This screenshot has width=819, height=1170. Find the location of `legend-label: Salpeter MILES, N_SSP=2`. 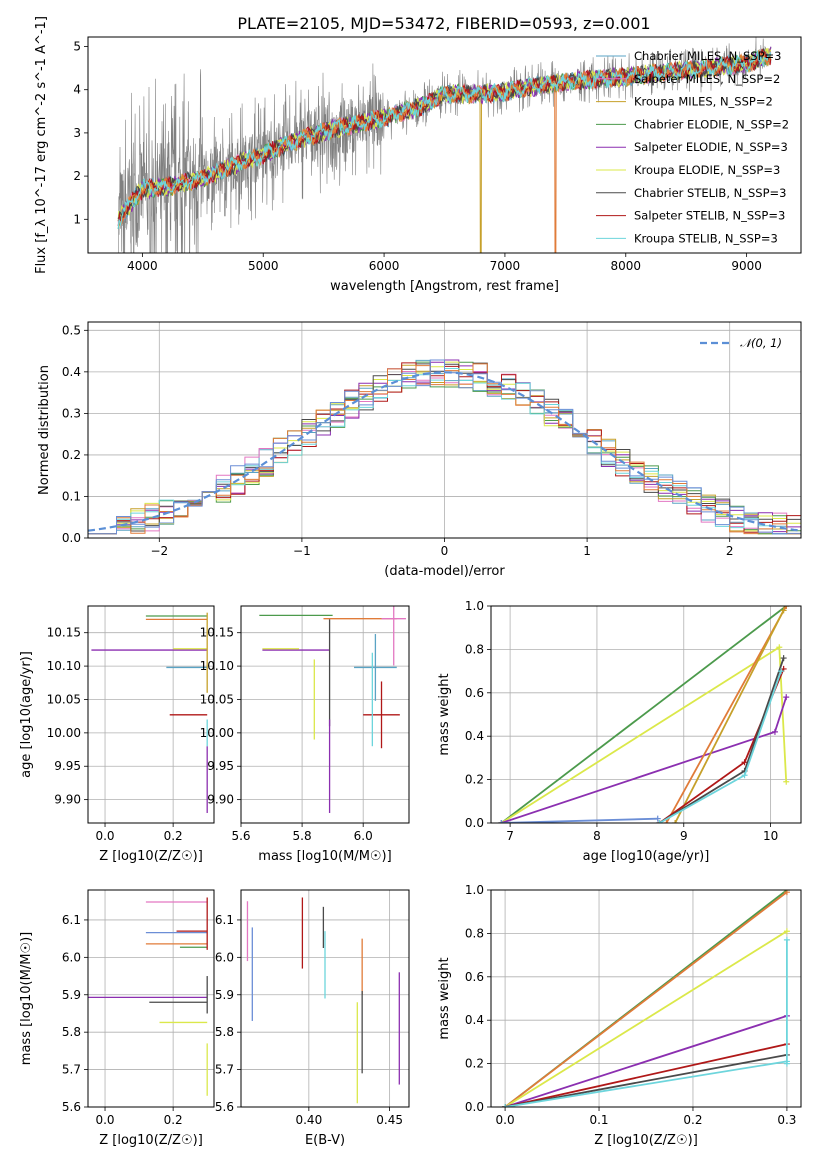

legend-label: Salpeter MILES, N_SSP=2 is located at coordinates (707, 79).